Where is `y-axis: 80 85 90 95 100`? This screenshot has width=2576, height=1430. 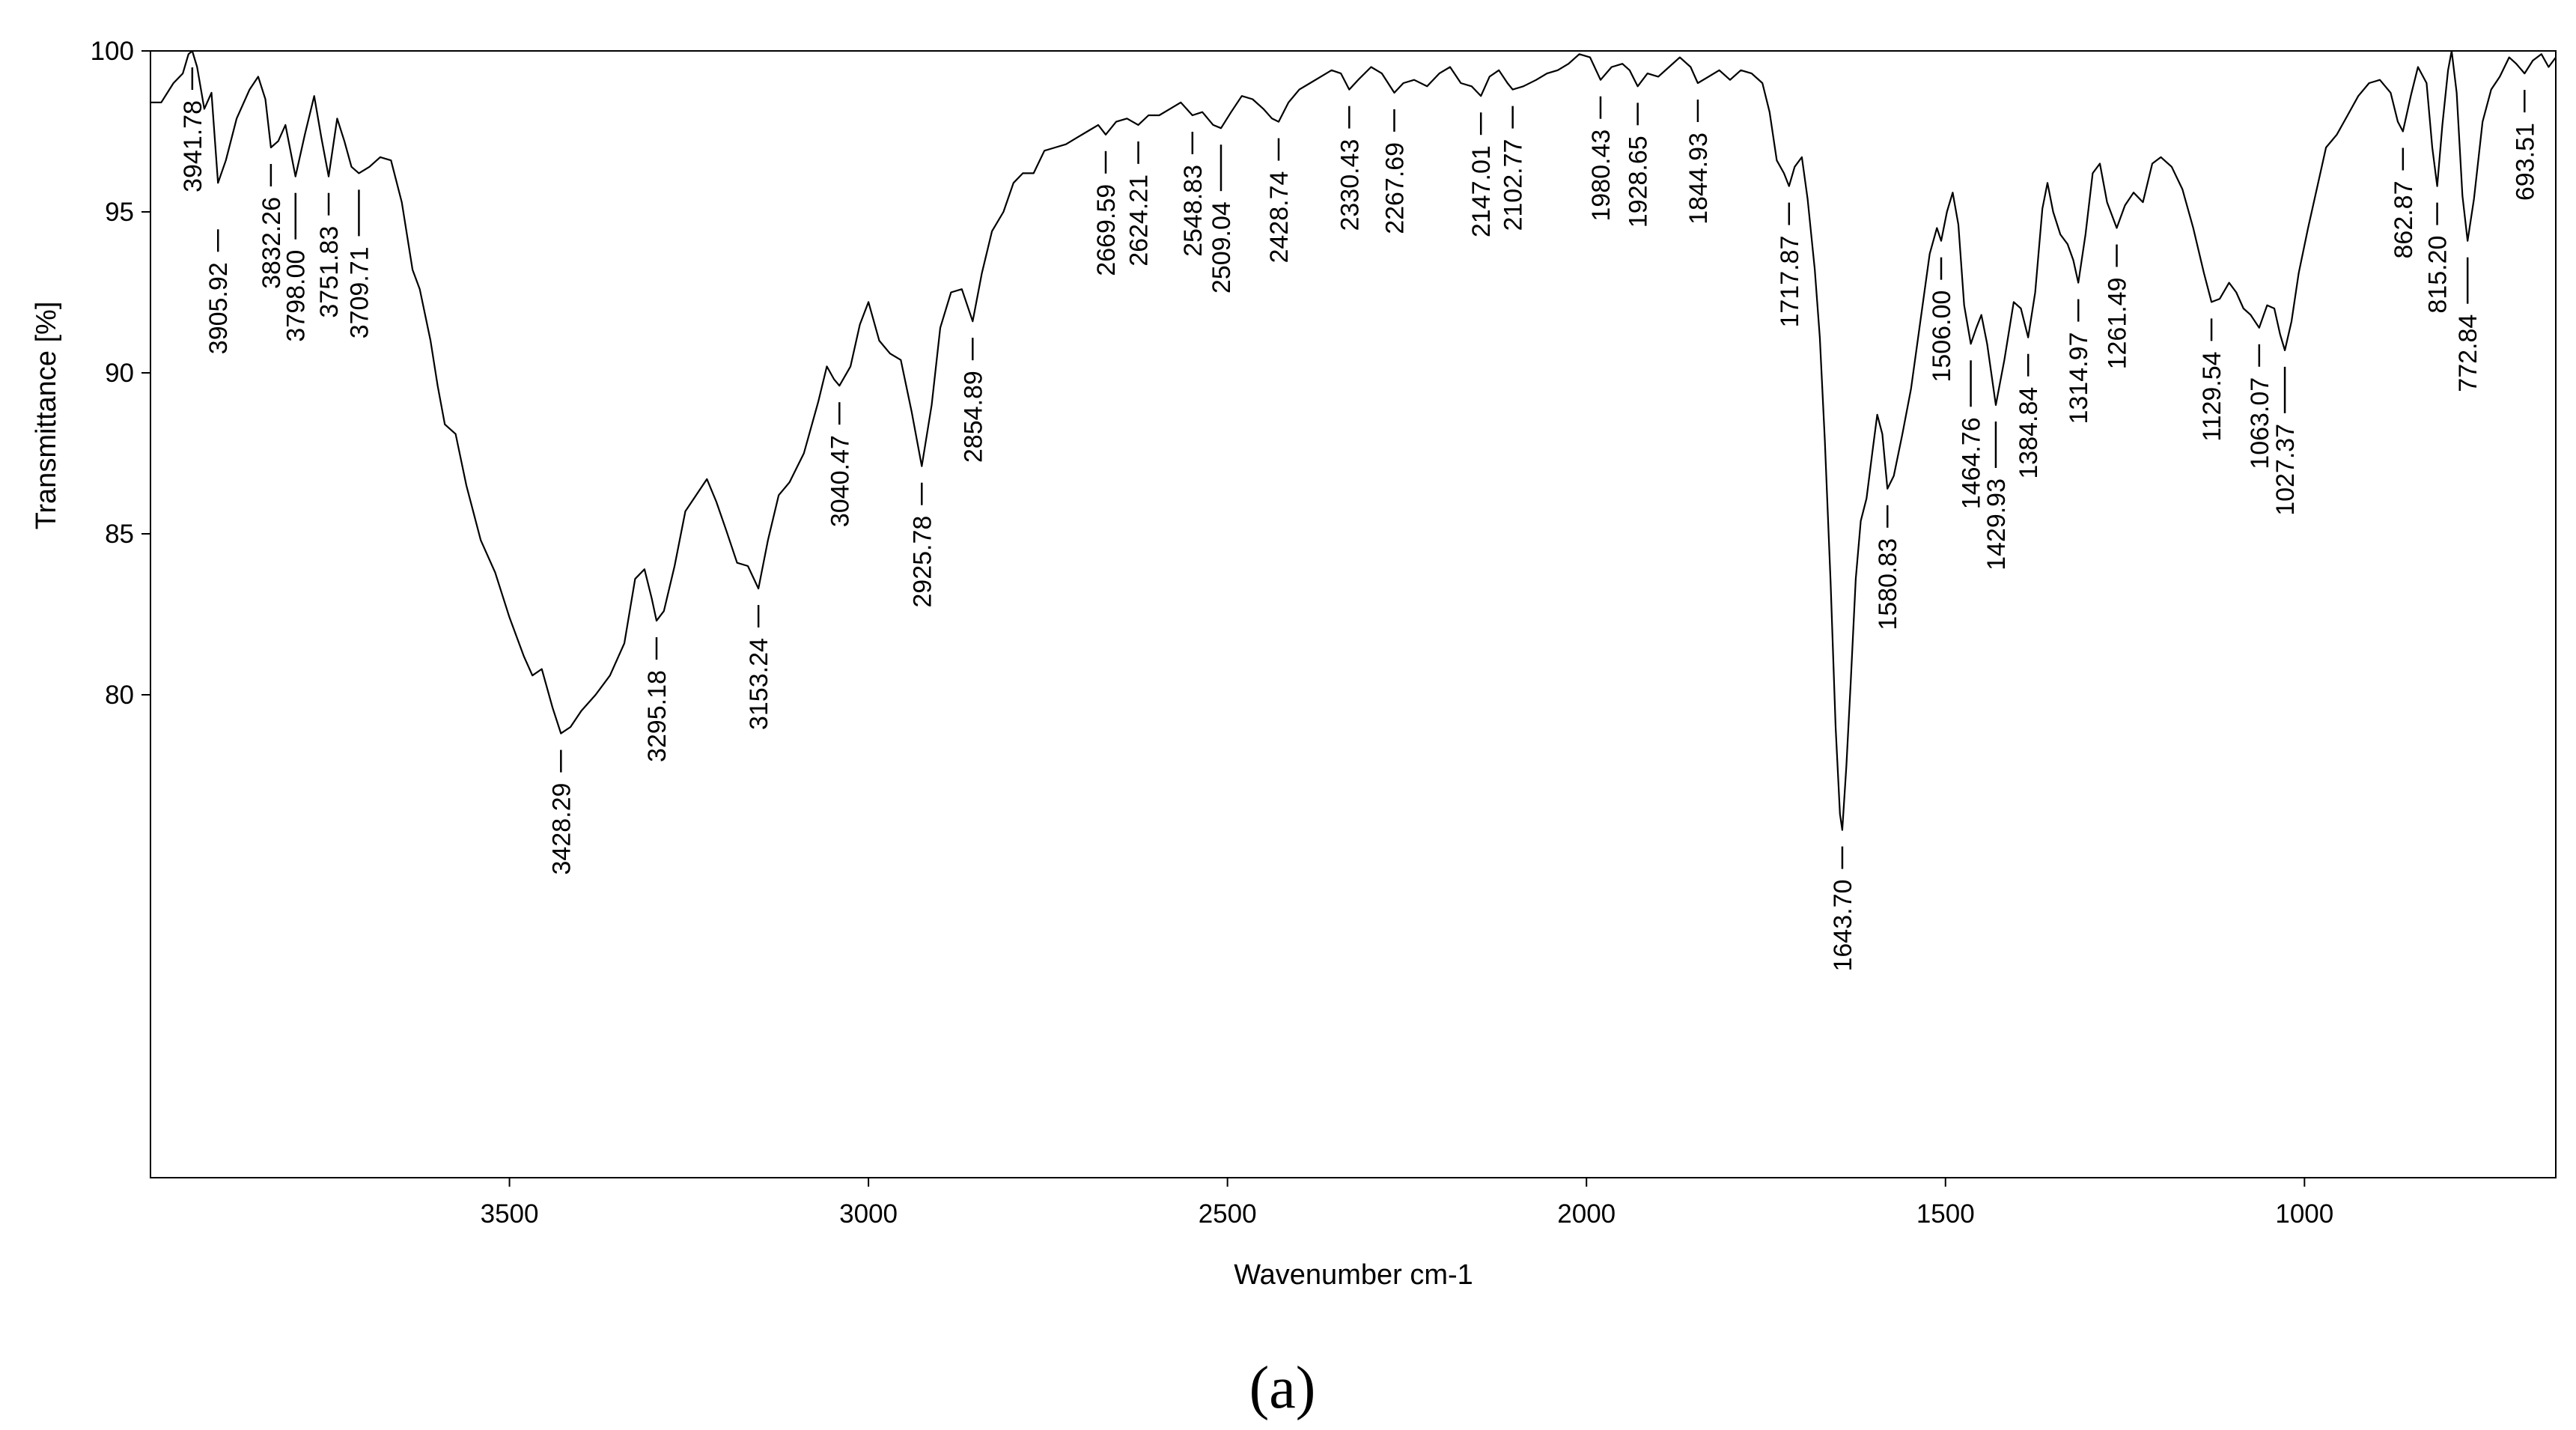
y-axis: 80 85 90 95 100 is located at coordinates (120, 373).